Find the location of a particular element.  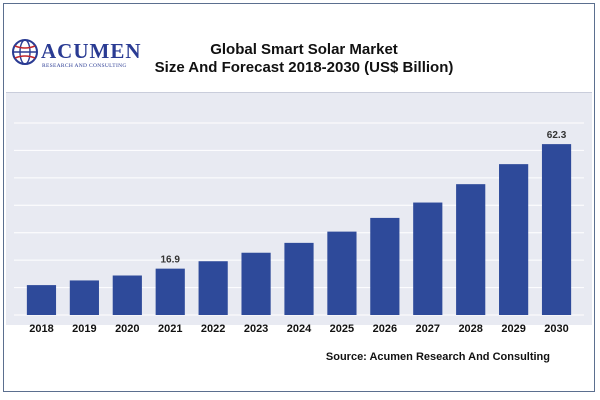

x-tick-label-2020: 2020 is located at coordinates (127, 329).